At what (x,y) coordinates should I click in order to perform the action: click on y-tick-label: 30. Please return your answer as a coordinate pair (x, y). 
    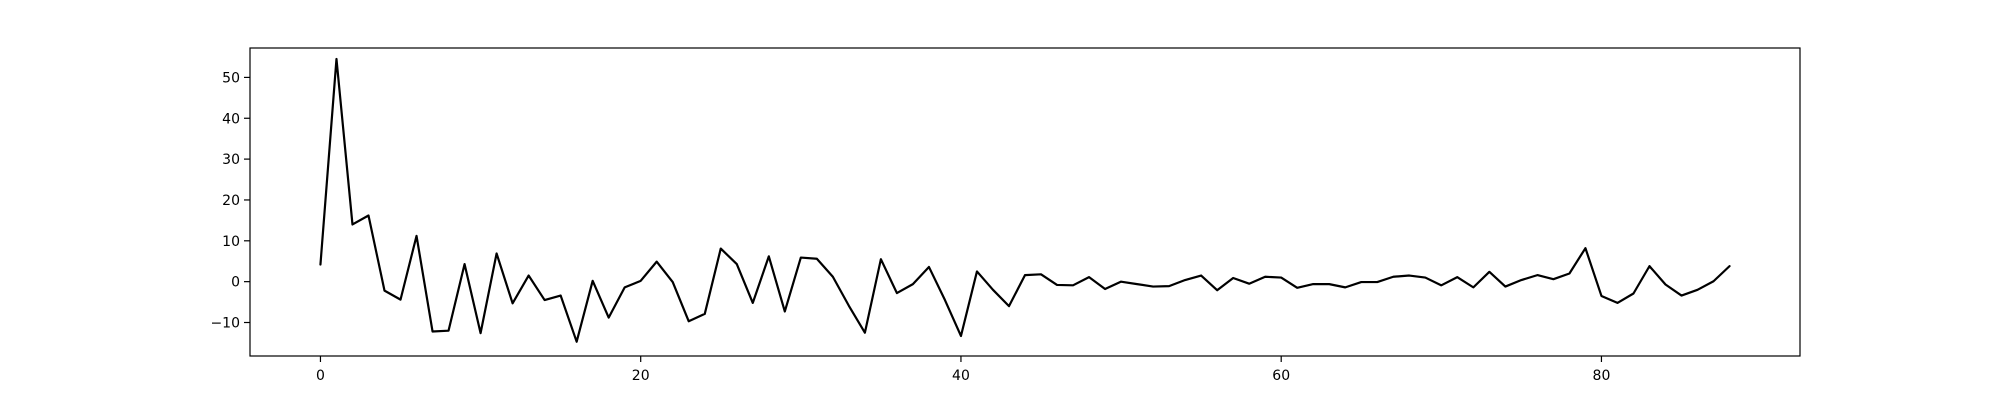
    Looking at the image, I should click on (231, 160).